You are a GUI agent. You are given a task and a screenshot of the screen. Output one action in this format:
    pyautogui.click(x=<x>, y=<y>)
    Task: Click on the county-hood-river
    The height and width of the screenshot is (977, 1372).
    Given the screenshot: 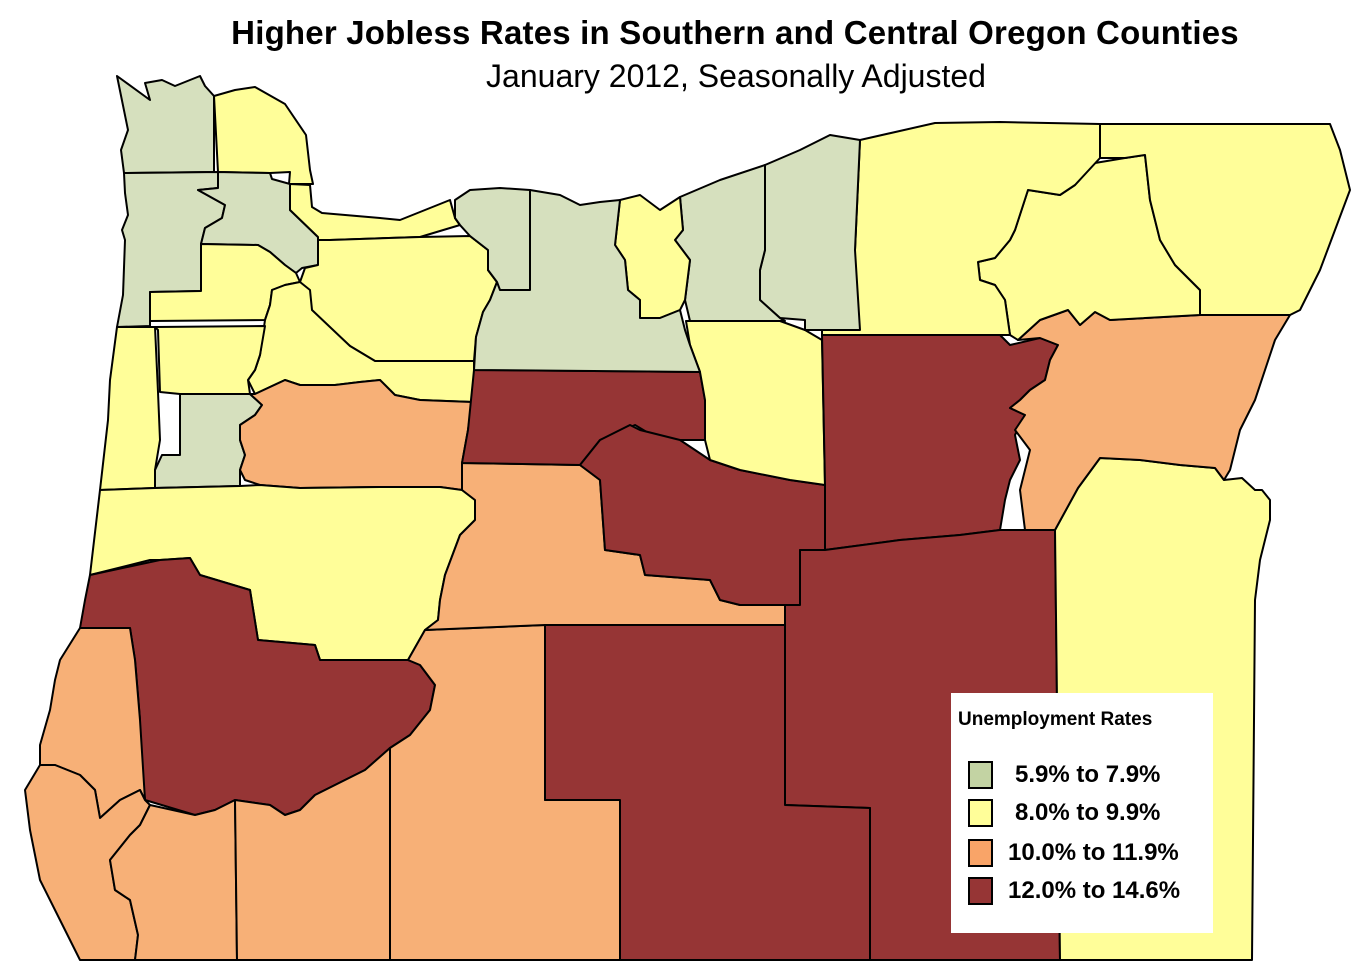 What is the action you would take?
    pyautogui.click(x=492, y=239)
    